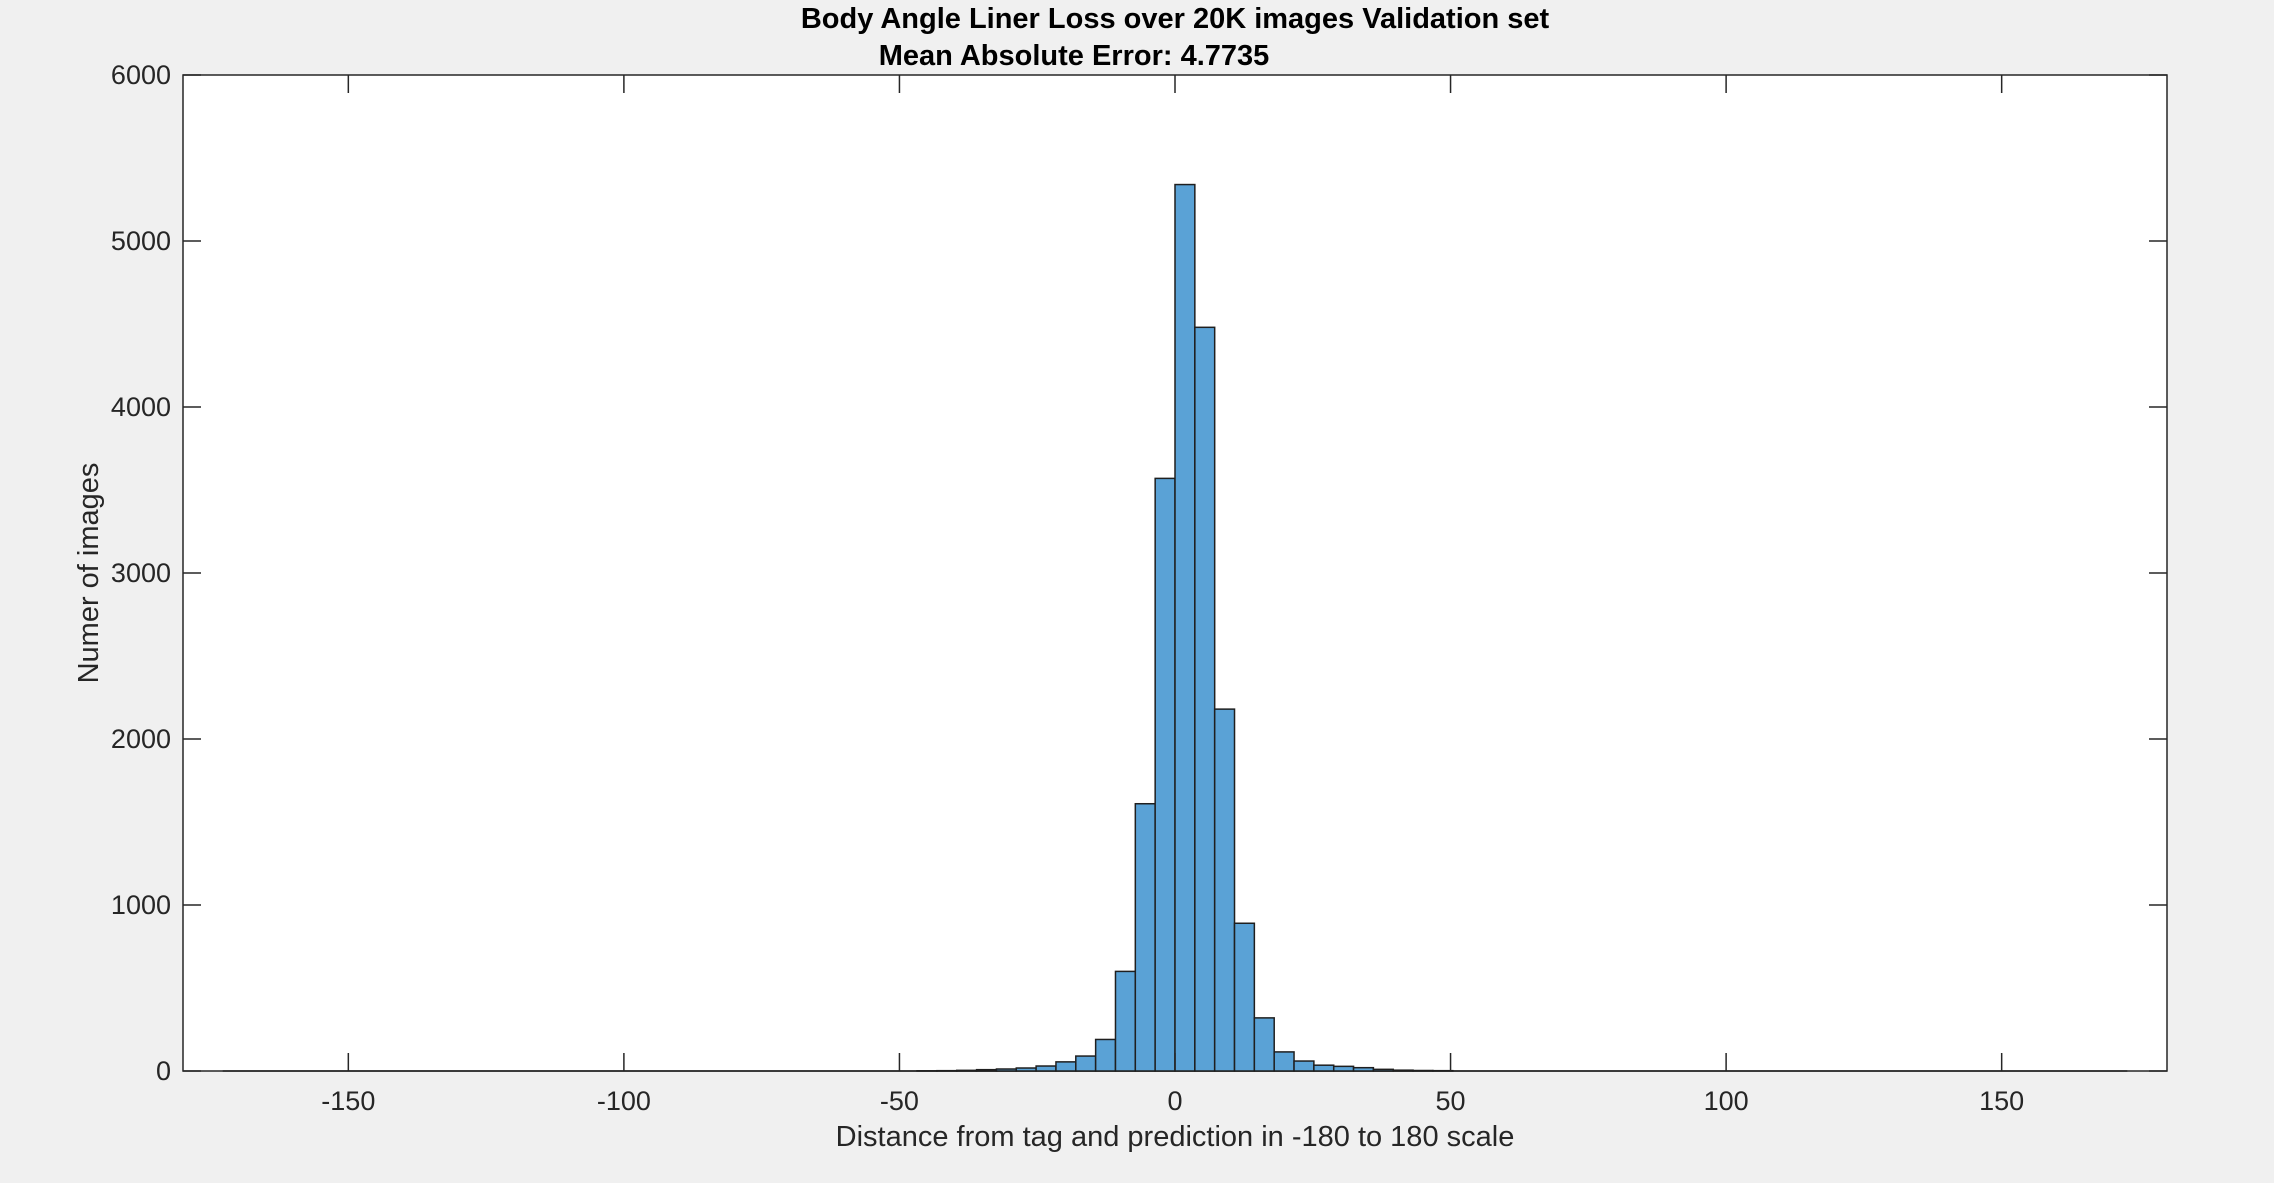 This screenshot has width=2274, height=1183. I want to click on y-tick-label: 0, so click(163, 1071).